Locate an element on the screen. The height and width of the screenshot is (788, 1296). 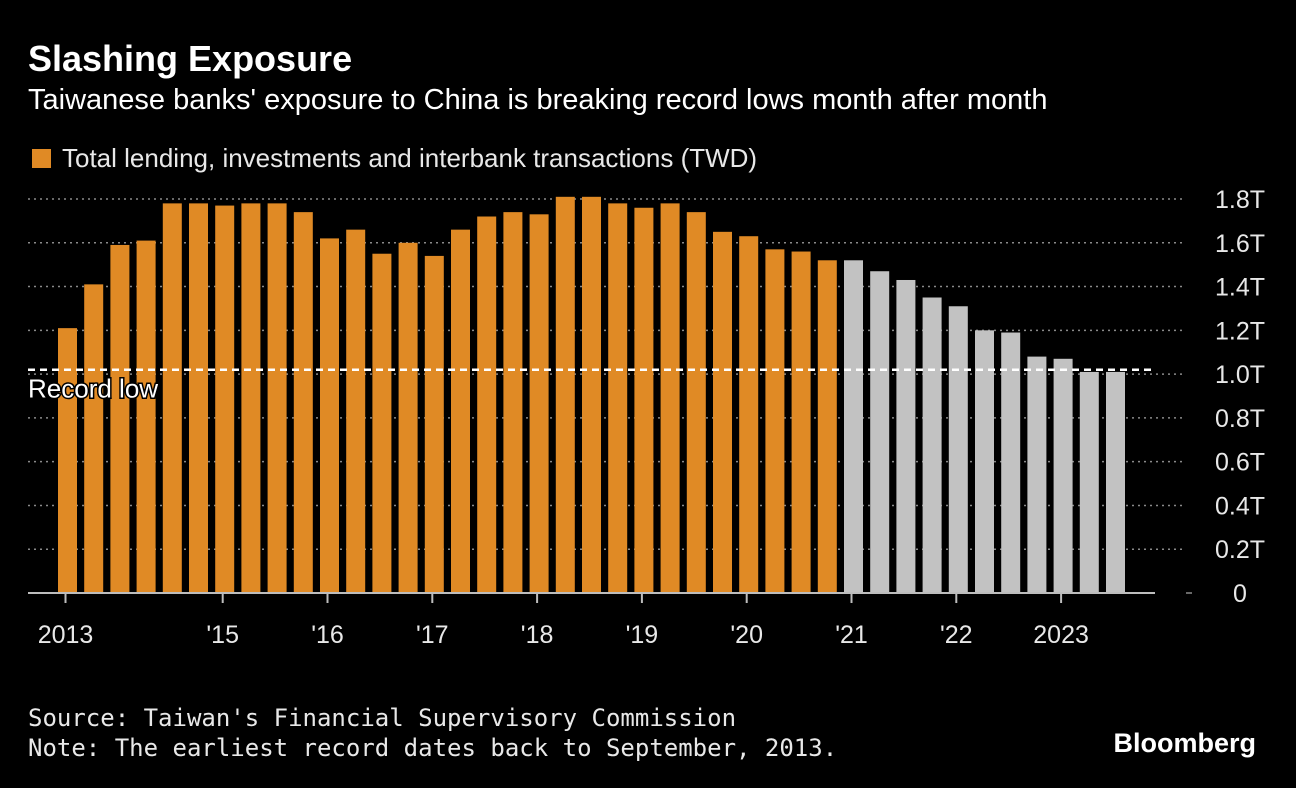
x-tick-label: '15 is located at coordinates (222, 635).